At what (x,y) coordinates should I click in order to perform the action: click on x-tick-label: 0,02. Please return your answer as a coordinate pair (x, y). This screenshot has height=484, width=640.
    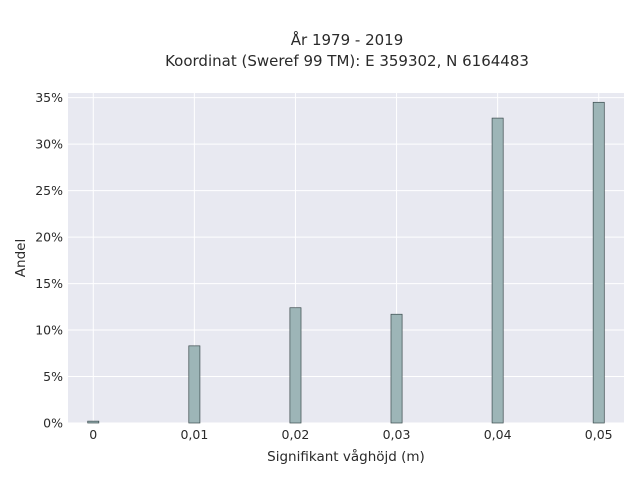
    Looking at the image, I should click on (296, 434).